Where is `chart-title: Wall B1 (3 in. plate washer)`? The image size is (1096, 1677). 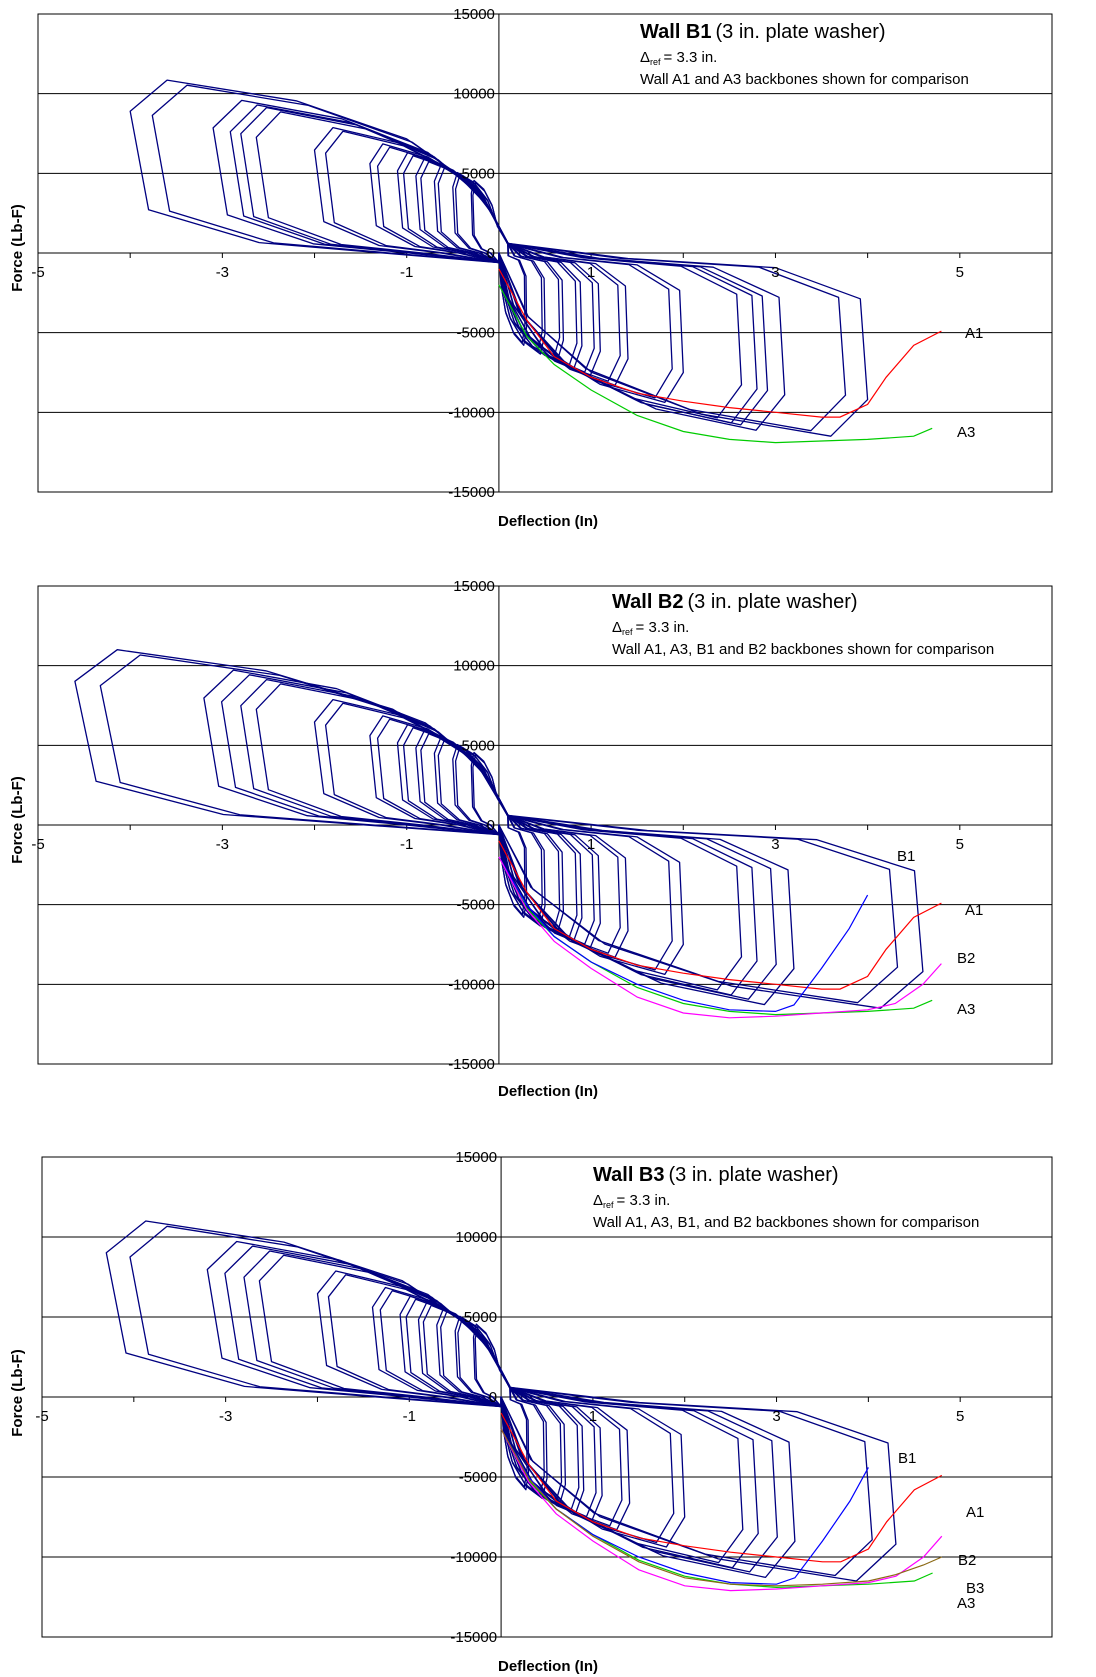
chart-title: Wall B1 (3 in. plate washer) is located at coordinates (763, 32).